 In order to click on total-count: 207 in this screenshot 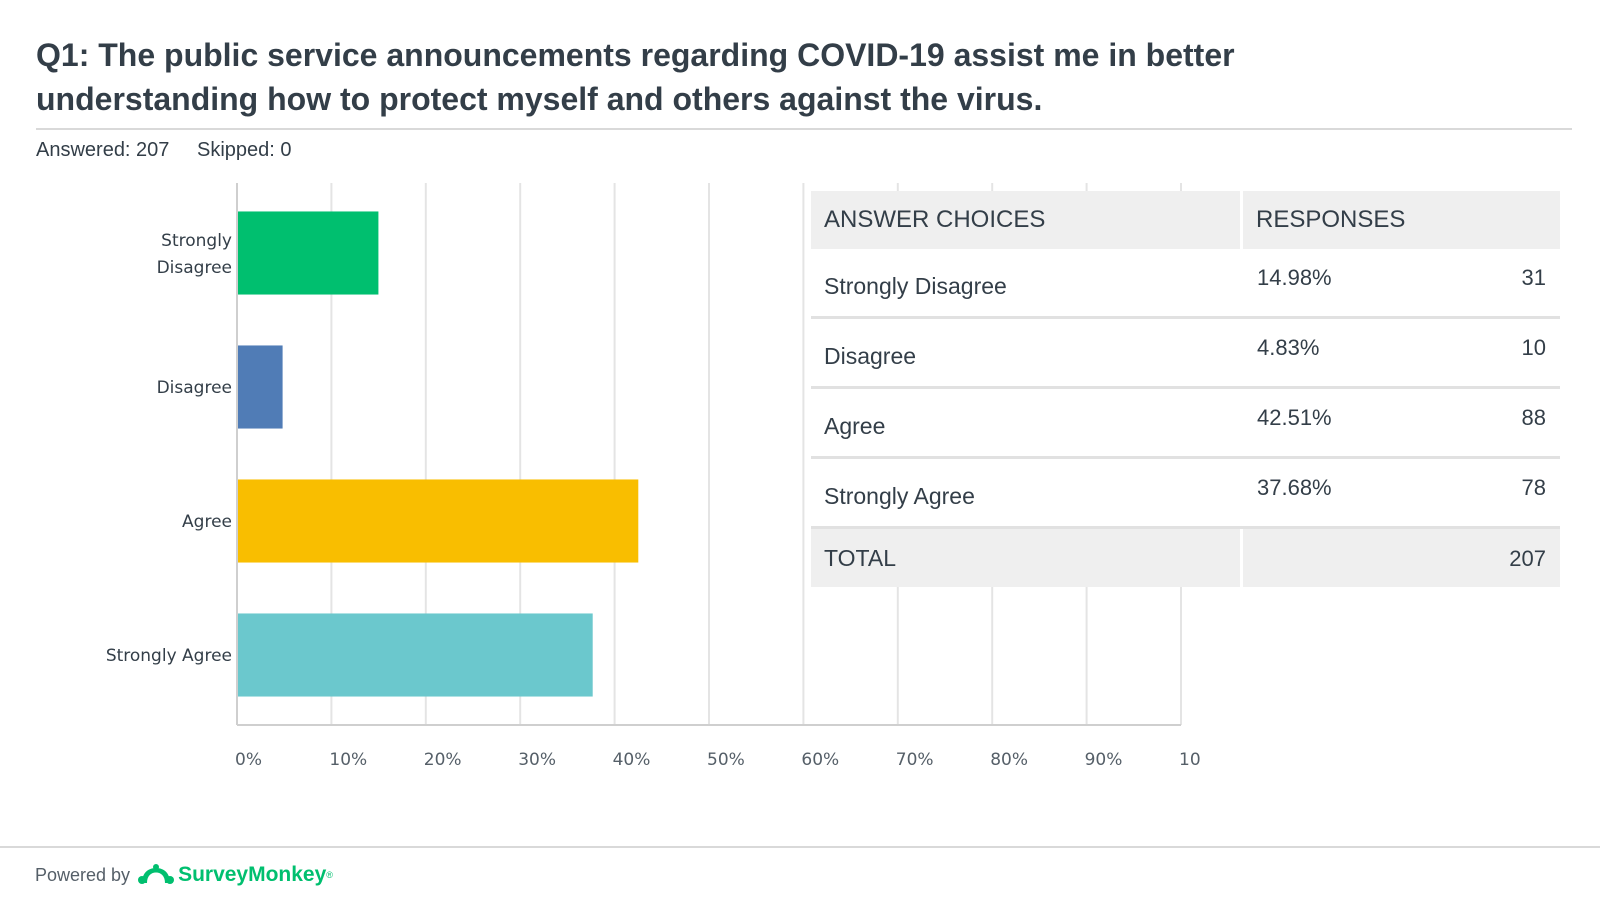, I will do `click(1527, 558)`.